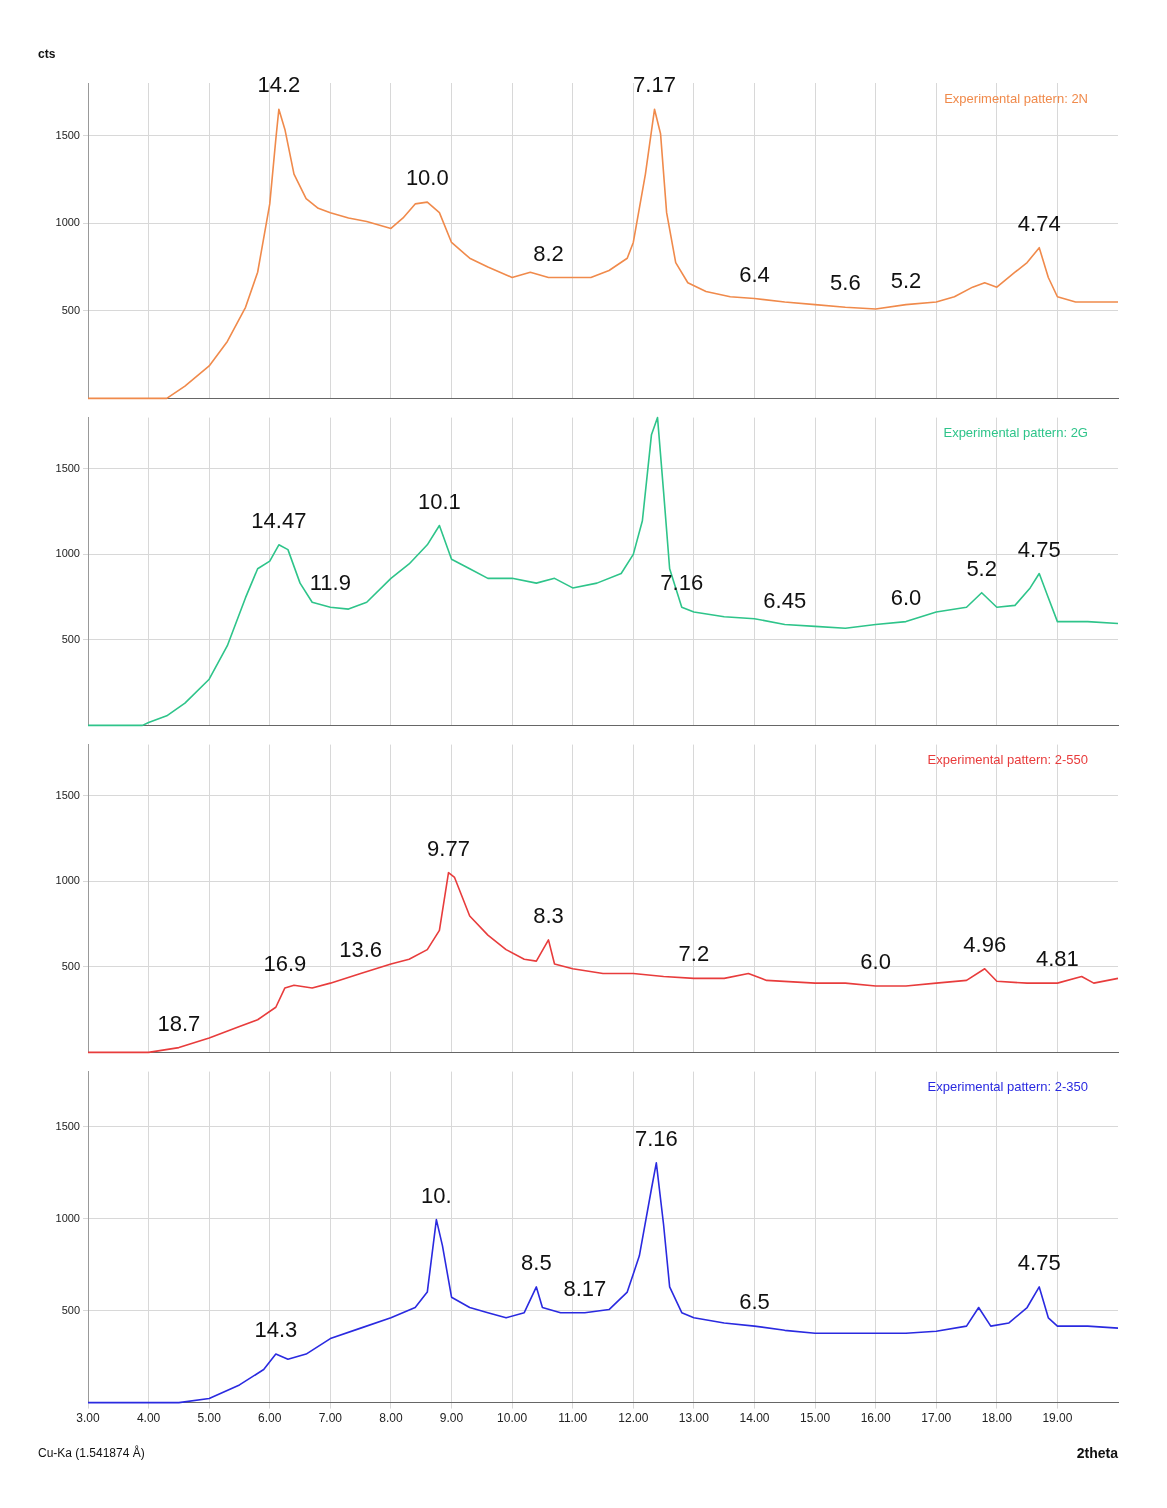  I want to click on annotation: 13.6, so click(361, 949).